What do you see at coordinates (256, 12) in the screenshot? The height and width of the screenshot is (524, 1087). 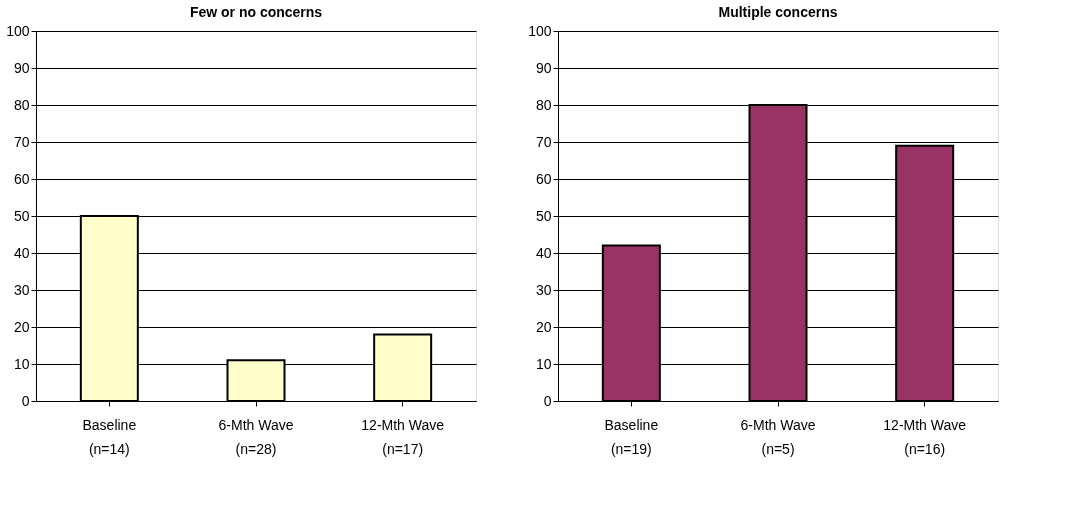 I see `chart-title: Few or no concerns` at bounding box center [256, 12].